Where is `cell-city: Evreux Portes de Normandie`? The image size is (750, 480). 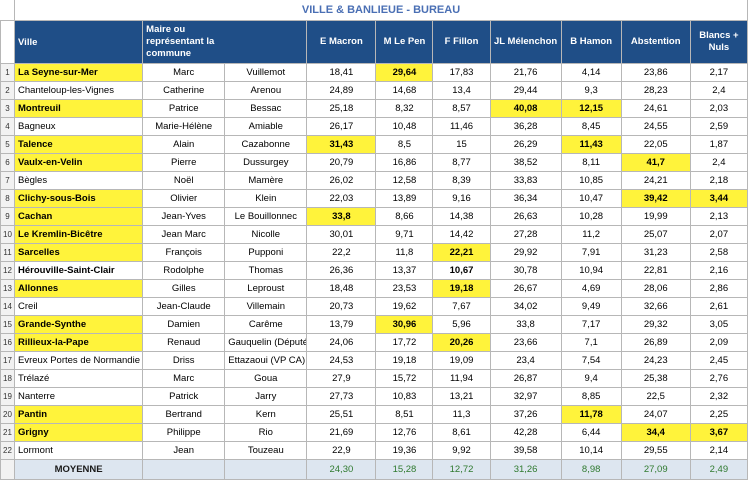
cell-city: Evreux Portes de Normandie is located at coordinates (79, 360).